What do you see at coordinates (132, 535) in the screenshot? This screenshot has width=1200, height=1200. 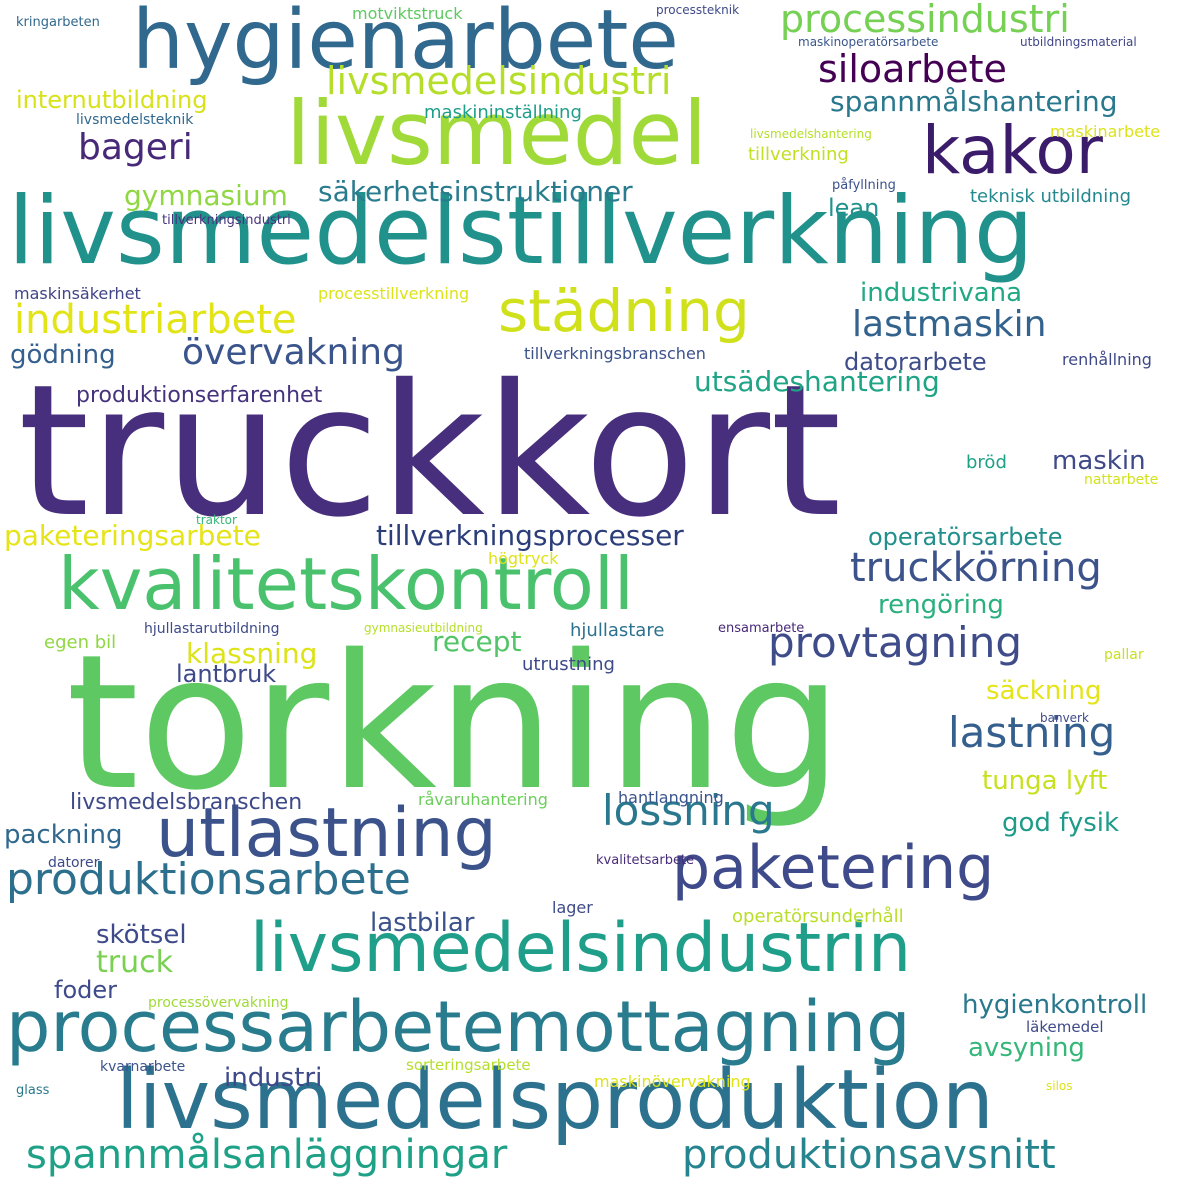 I see `word-29: paketeringsarbete` at bounding box center [132, 535].